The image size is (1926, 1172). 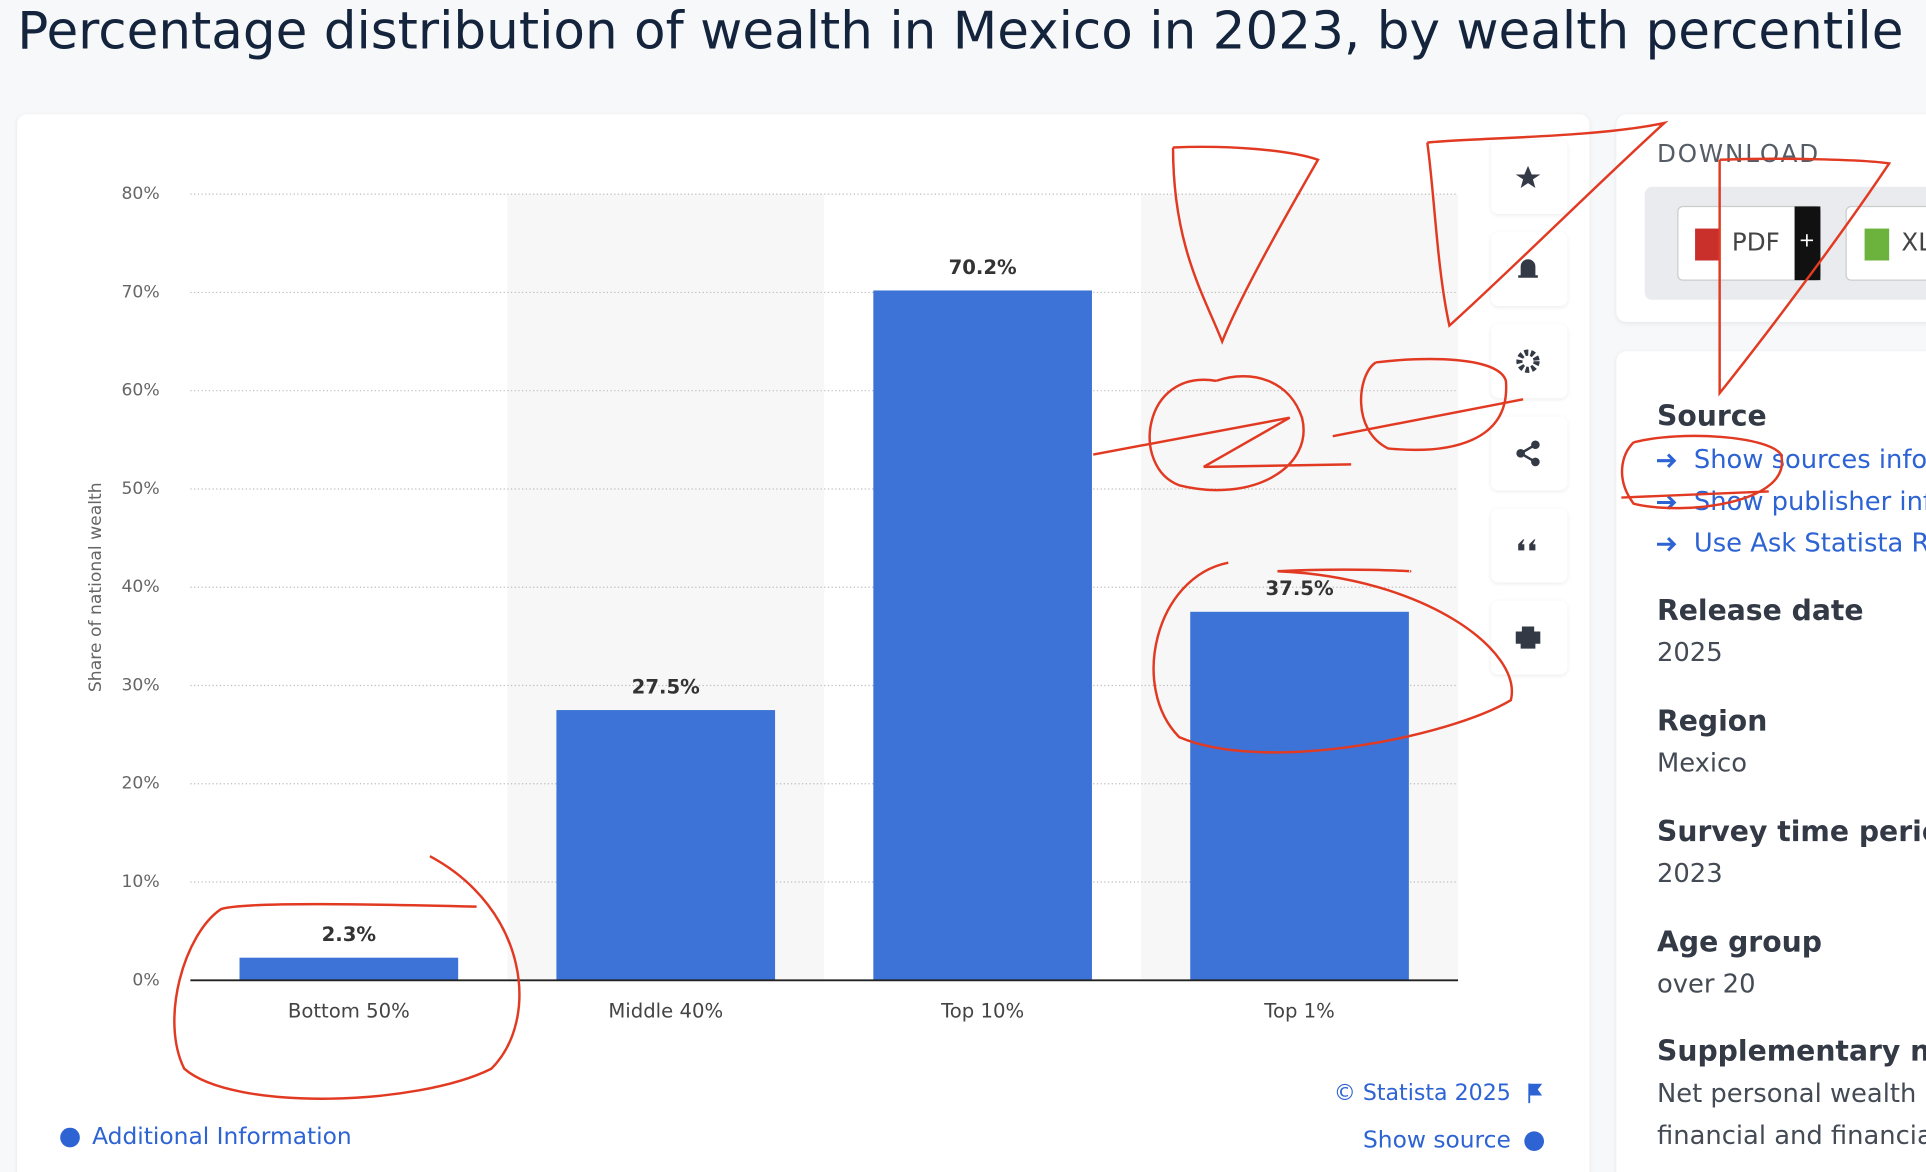 I want to click on settings-button, so click(x=1529, y=361).